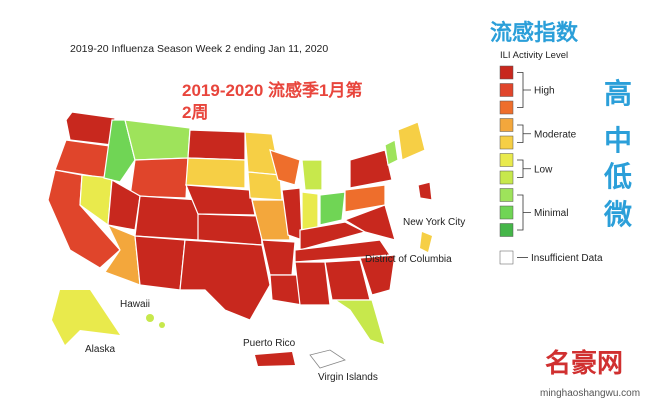 This screenshot has width=668, height=413. Describe the element at coordinates (590, 393) in the screenshot. I see `watermark-url: minghaoshangwu.com` at that location.